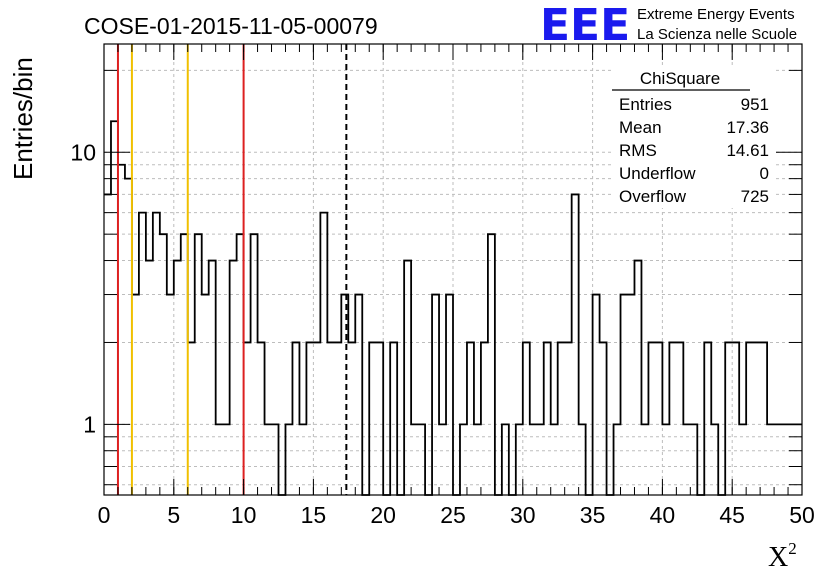  What do you see at coordinates (755, 196) in the screenshot?
I see `stats-value: 725` at bounding box center [755, 196].